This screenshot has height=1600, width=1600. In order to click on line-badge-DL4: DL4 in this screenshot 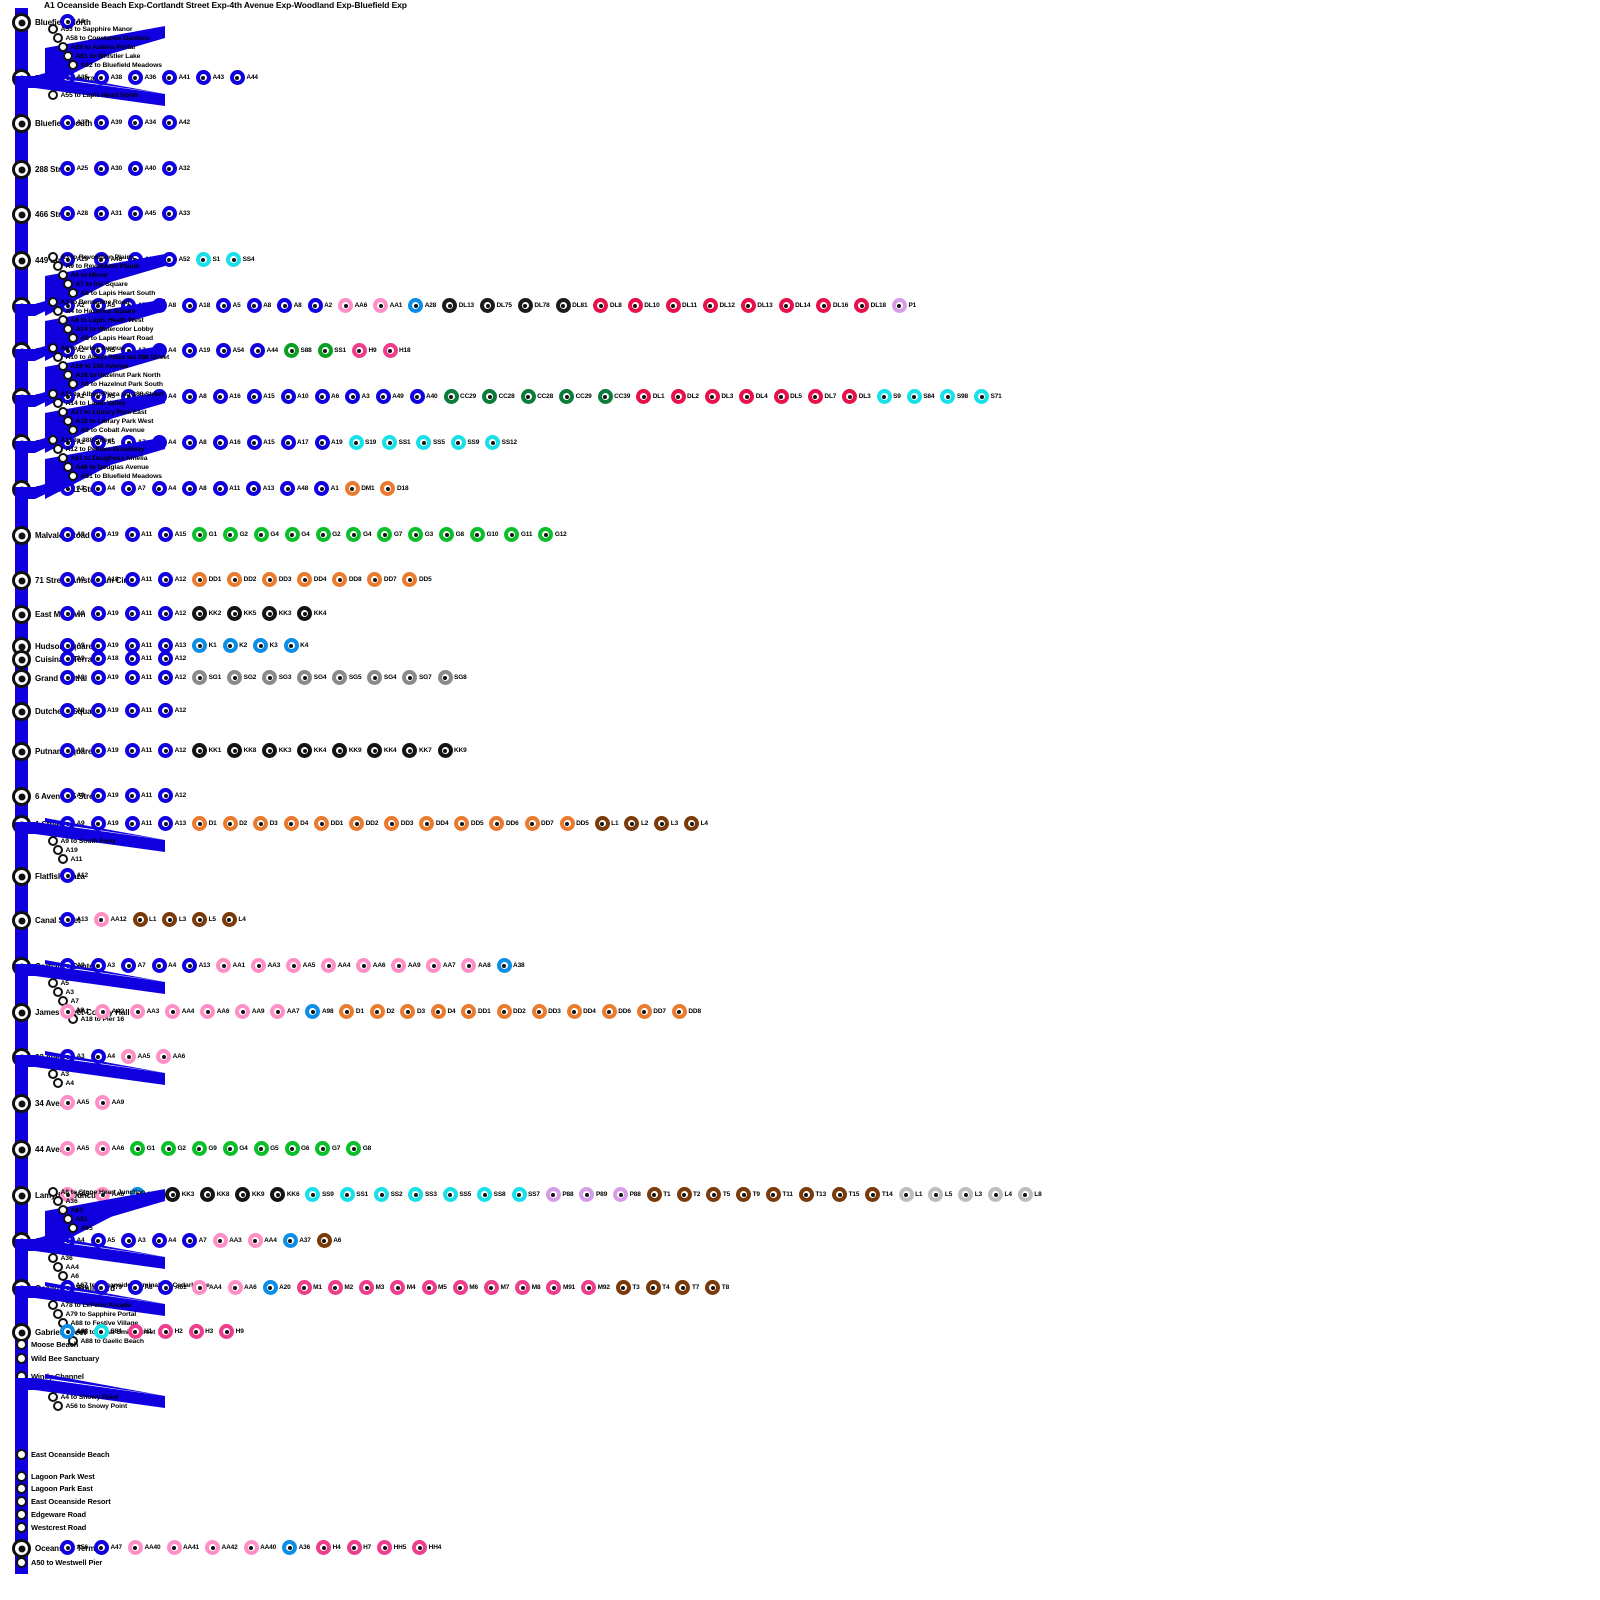, I will do `click(753, 396)`.